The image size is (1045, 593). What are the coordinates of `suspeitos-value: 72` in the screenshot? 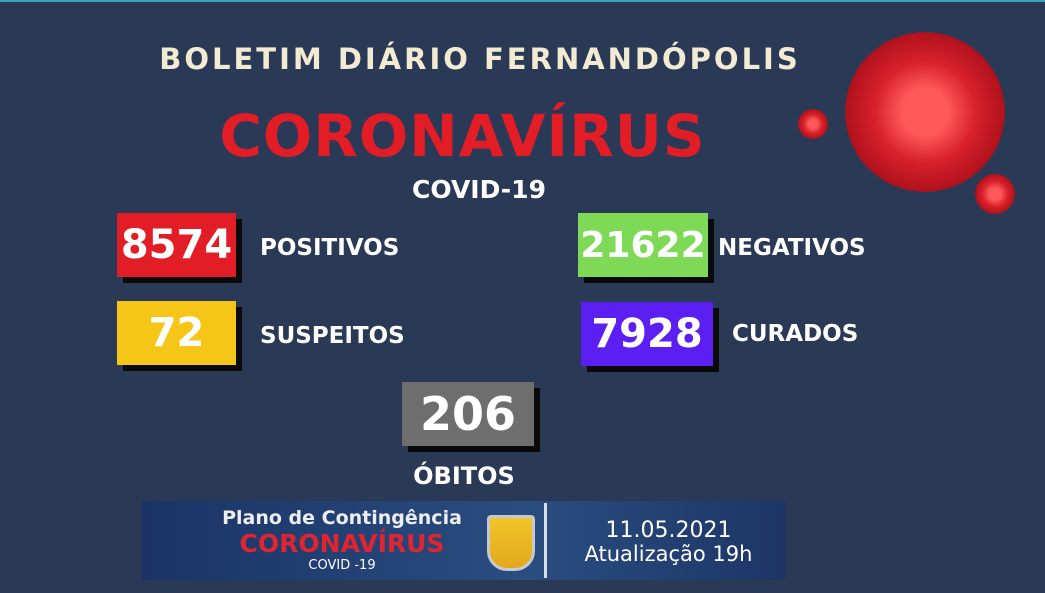 It's located at (176, 333).